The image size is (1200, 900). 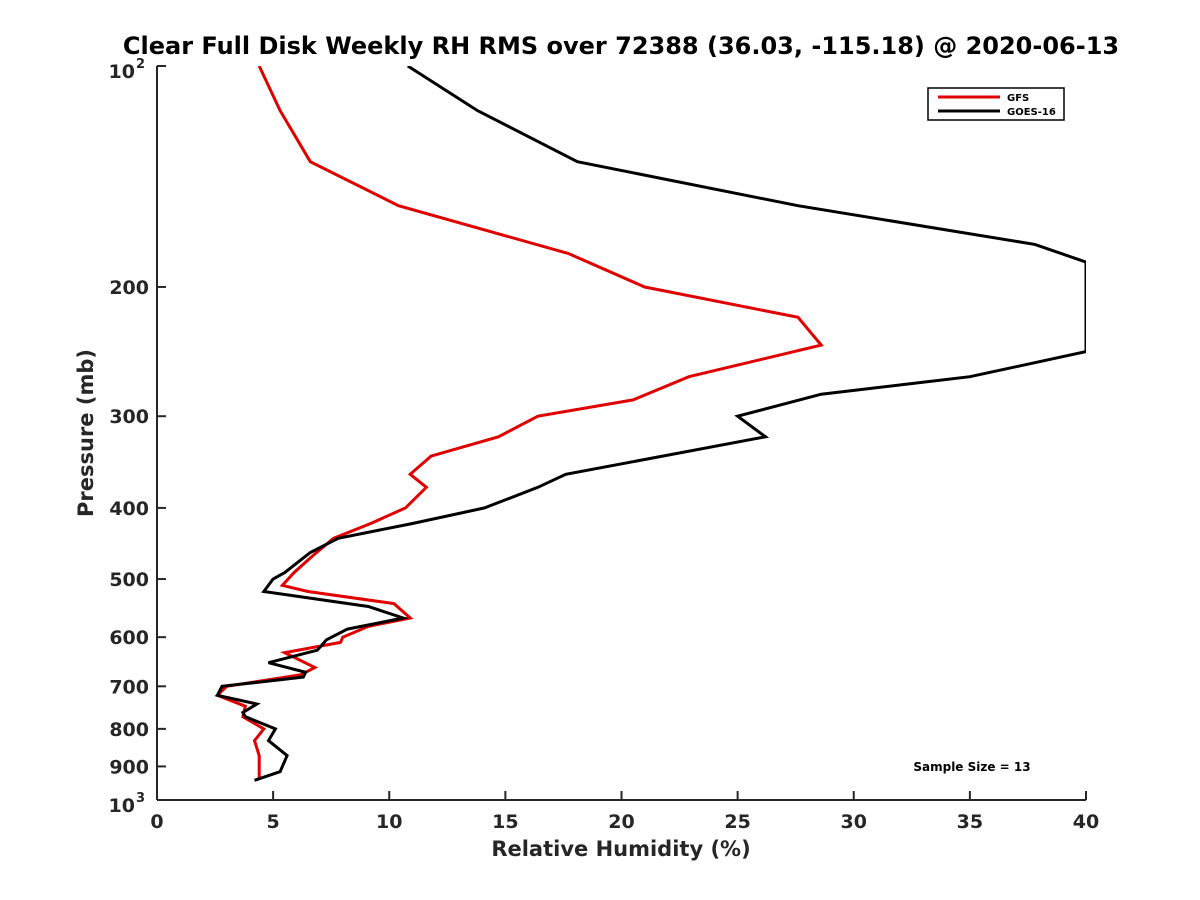 I want to click on legend: GFS GOES-16, so click(x=996, y=104).